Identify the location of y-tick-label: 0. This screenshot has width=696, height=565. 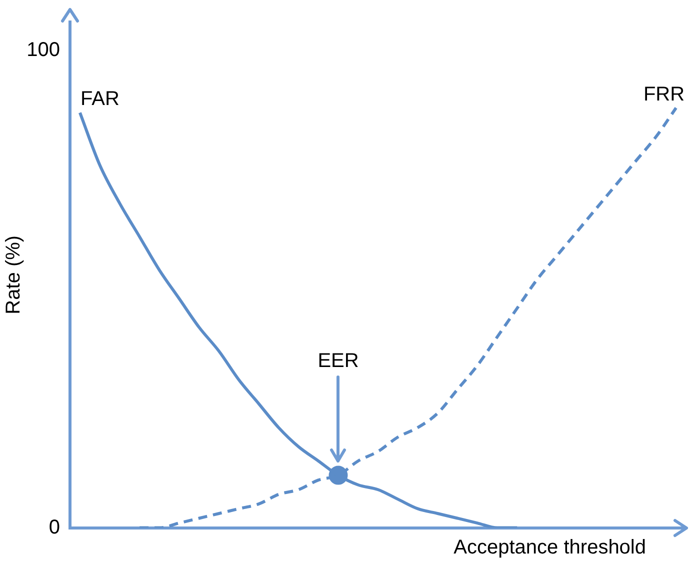
(54, 527).